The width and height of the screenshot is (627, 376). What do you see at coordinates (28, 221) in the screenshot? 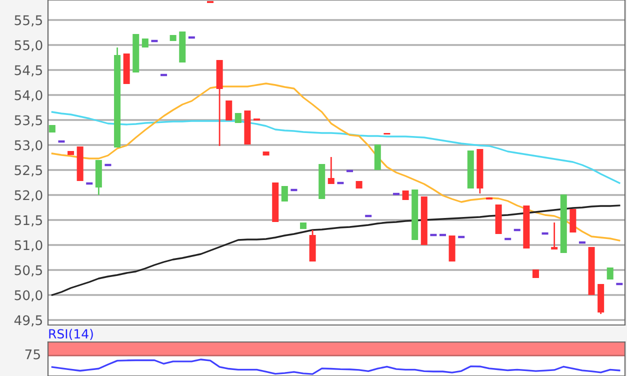
I see `y-tick-label: 51,5` at bounding box center [28, 221].